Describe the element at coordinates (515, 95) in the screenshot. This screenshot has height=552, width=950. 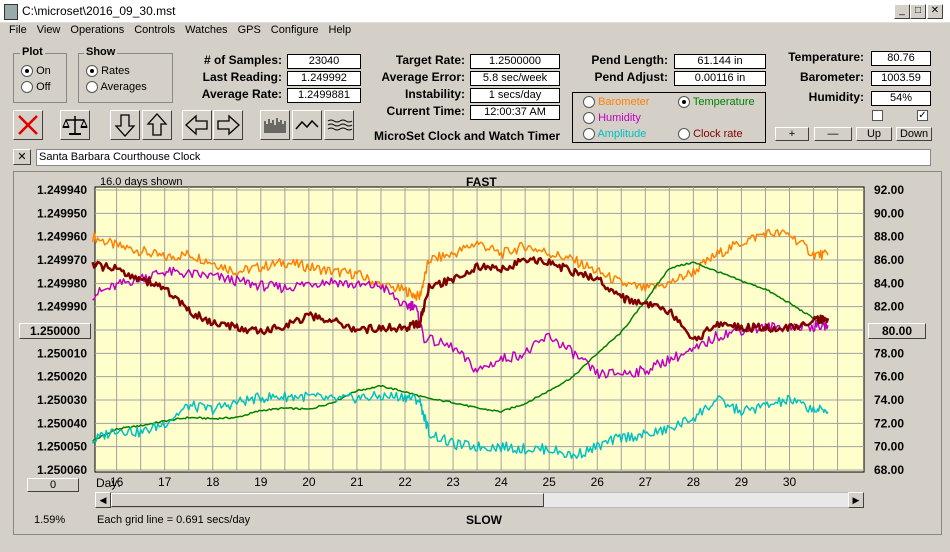
I see `instability-value: 1 secs/day` at that location.